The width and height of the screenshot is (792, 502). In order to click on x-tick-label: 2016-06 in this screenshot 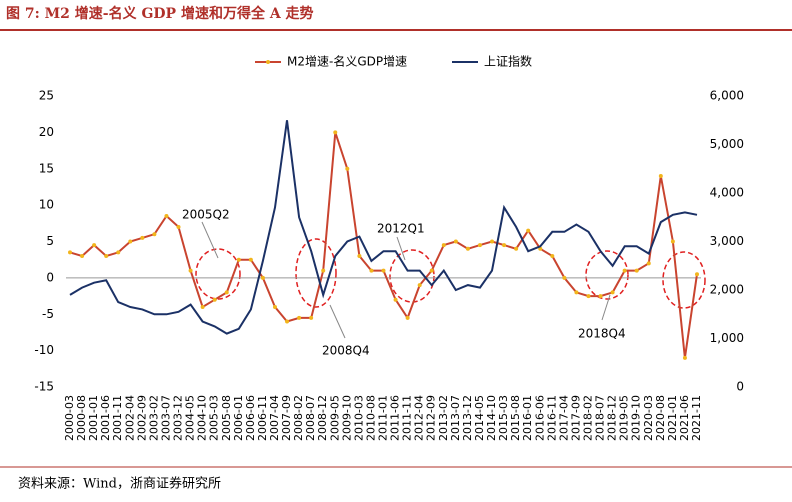, I will do `click(539, 418)`.